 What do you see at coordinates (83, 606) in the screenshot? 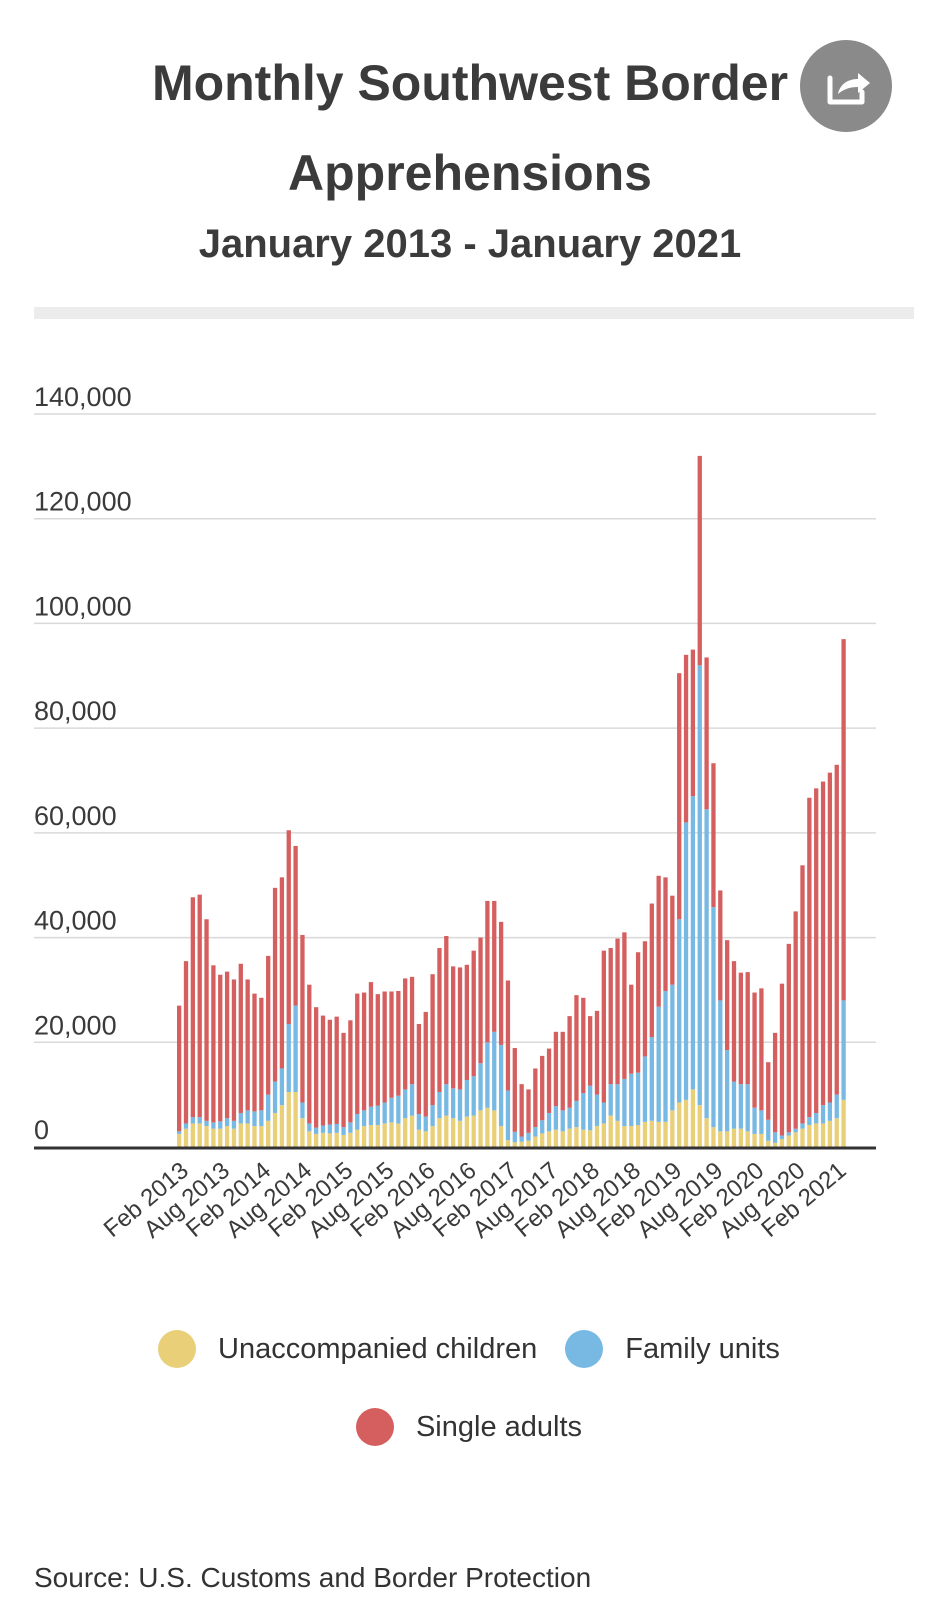
I see `y-tick-label: 100,000` at bounding box center [83, 606].